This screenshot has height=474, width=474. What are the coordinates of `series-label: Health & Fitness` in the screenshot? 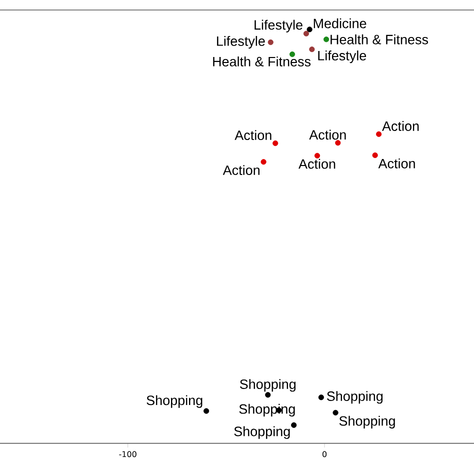 It's located at (379, 39).